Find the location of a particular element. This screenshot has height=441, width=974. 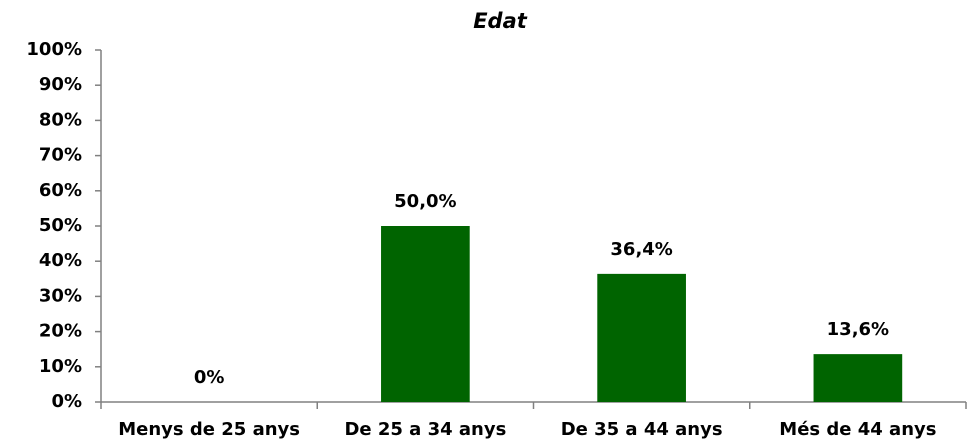

y-tick-label: 50% is located at coordinates (60, 225).